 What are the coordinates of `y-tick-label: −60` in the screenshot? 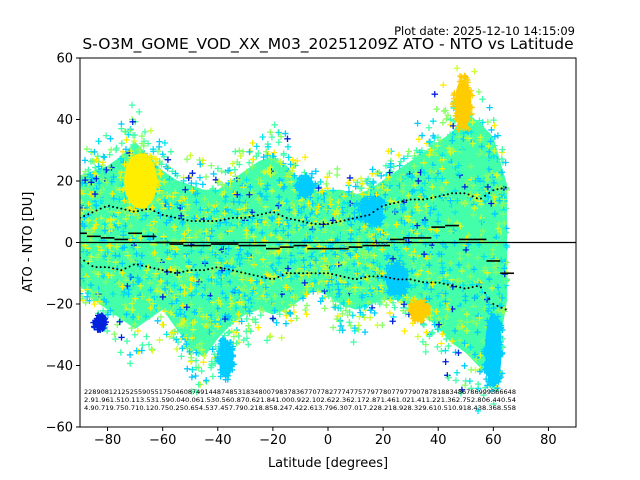 It's located at (59, 428).